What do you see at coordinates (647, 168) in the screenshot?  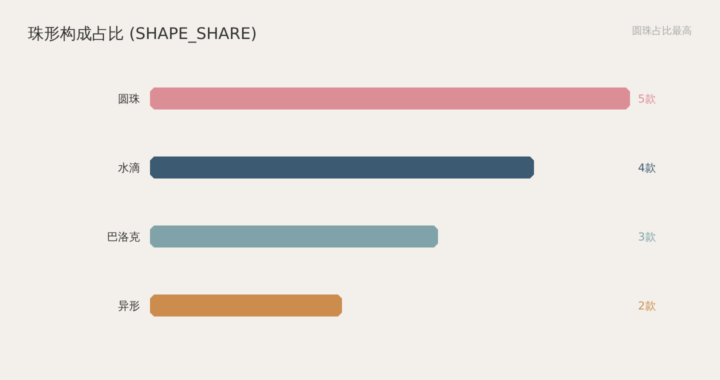 I see `data-label: 4款` at bounding box center [647, 168].